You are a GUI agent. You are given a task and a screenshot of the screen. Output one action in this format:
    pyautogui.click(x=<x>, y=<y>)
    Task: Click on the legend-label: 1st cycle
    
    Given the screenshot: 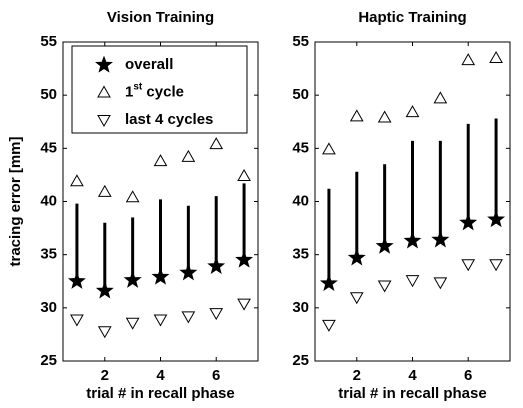 What is the action you would take?
    pyautogui.click(x=154, y=90)
    